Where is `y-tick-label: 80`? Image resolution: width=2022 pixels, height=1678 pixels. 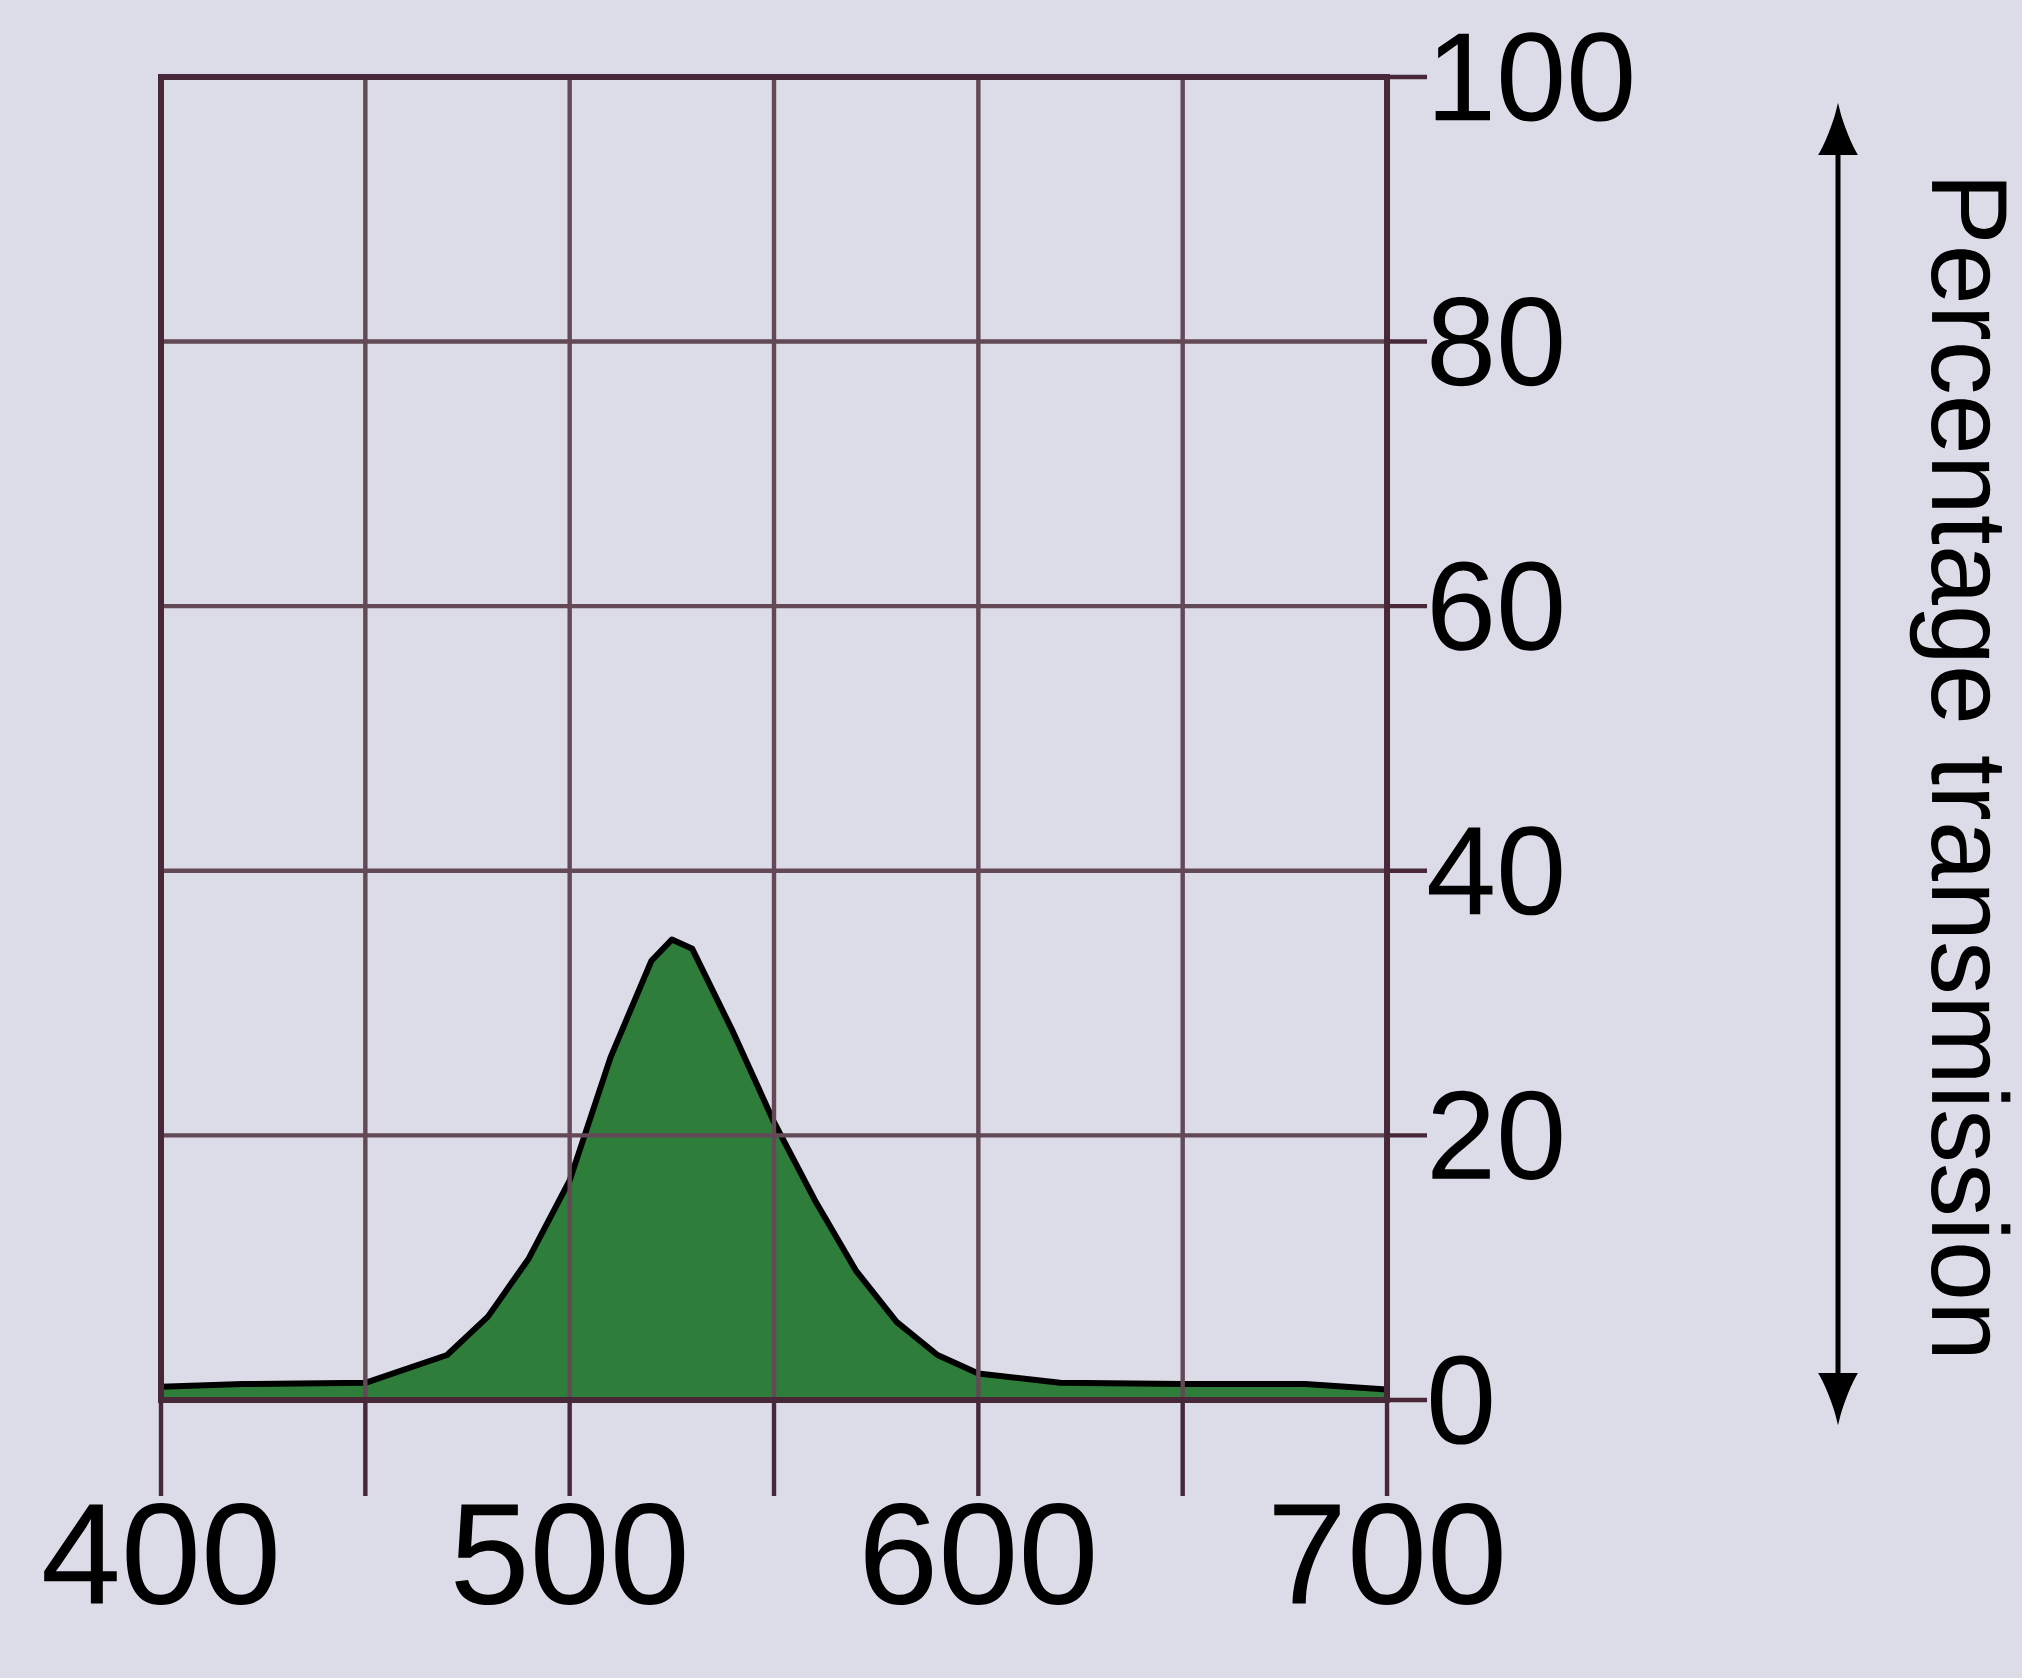 y-tick-label: 80 is located at coordinates (1496, 341).